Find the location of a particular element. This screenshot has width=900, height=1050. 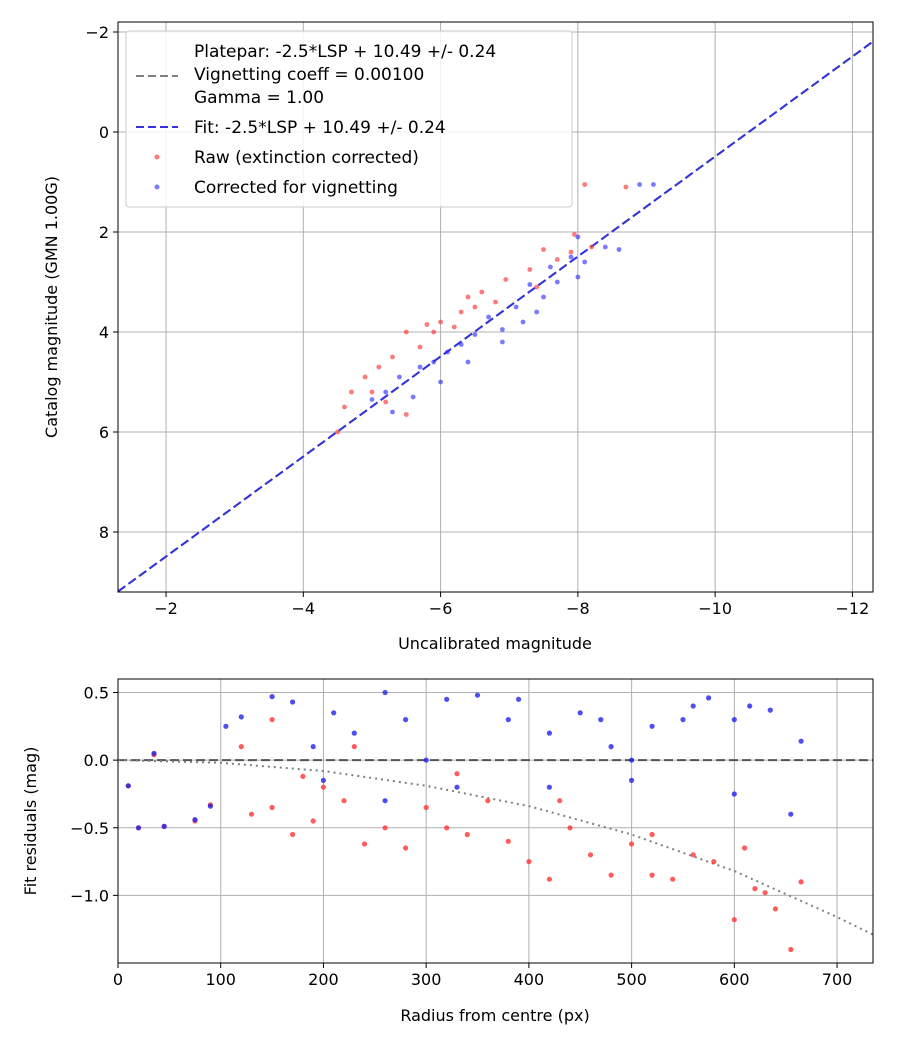

bottom-x-axis-label: Radius from centre (px) is located at coordinates (494, 1015).